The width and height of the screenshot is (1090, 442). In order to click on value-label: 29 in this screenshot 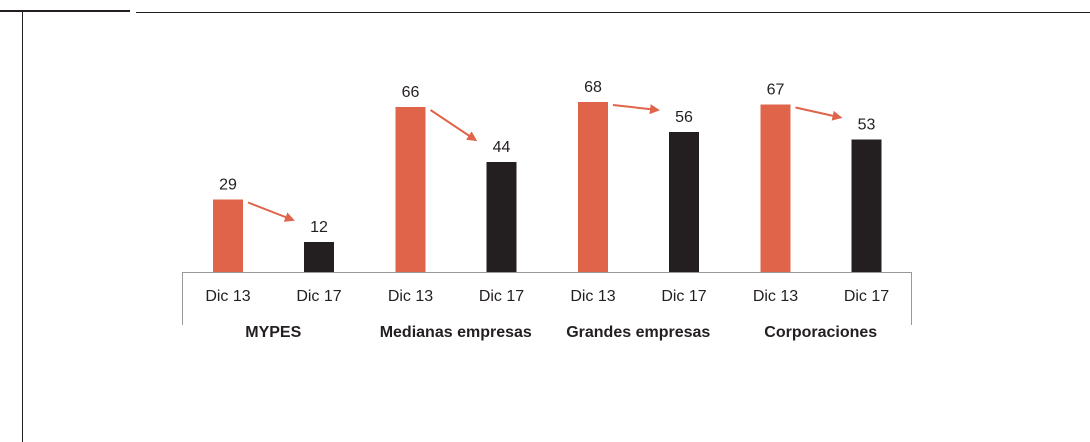, I will do `click(228, 185)`.